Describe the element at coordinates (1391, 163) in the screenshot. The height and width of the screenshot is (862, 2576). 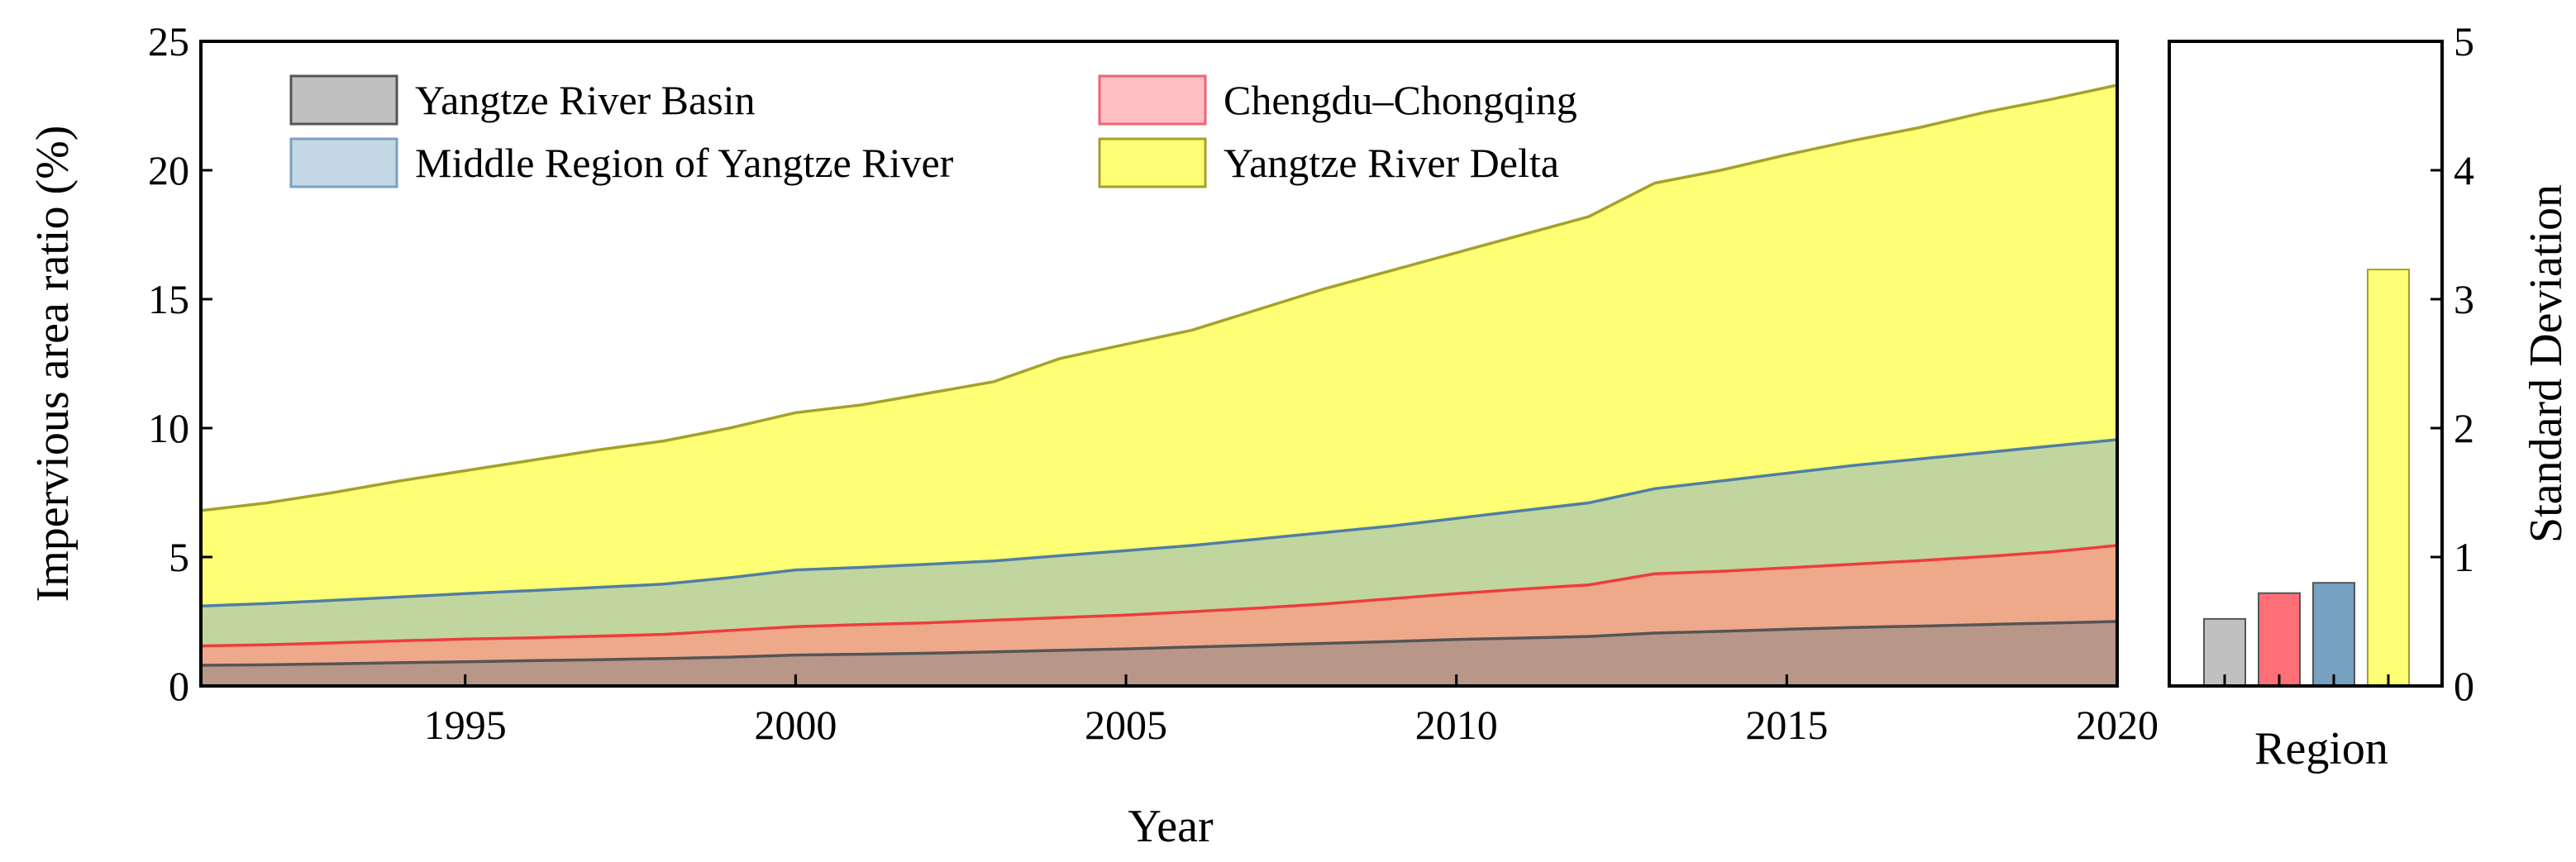
I see `legend-label: Yangtze River Delta` at that location.